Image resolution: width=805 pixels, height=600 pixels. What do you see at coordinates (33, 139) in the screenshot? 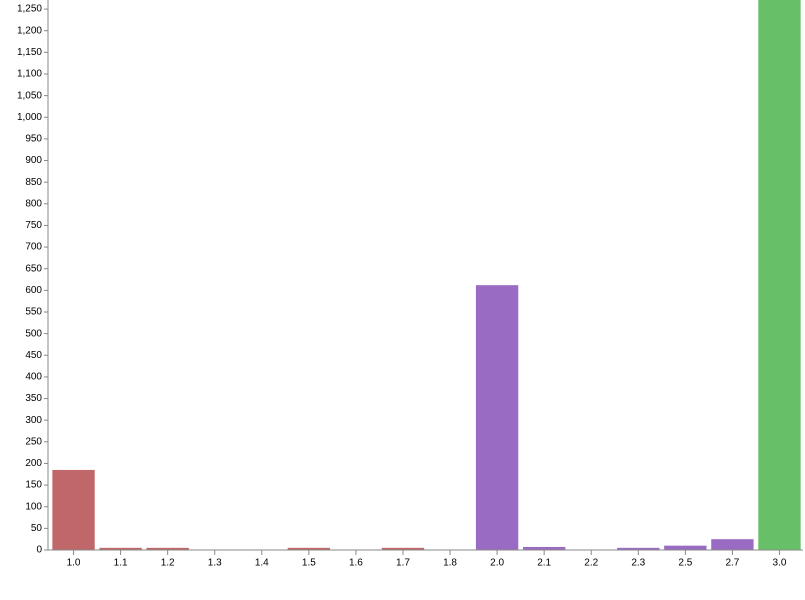
I see `y-tick-label: 950` at bounding box center [33, 139].